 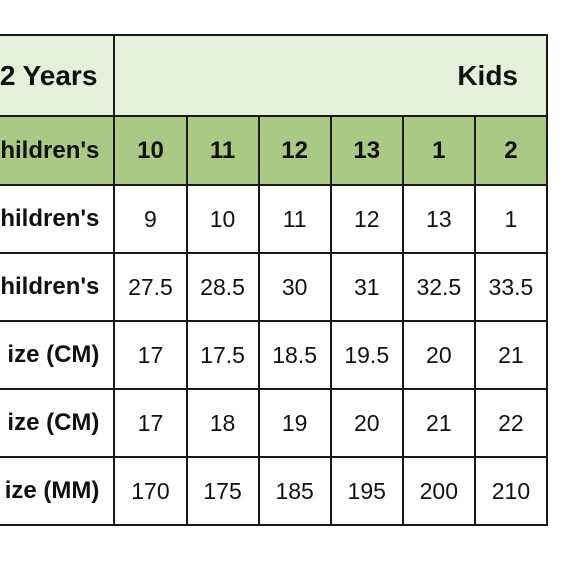 What do you see at coordinates (150, 287) in the screenshot?
I see `table-cell: 27.5` at bounding box center [150, 287].